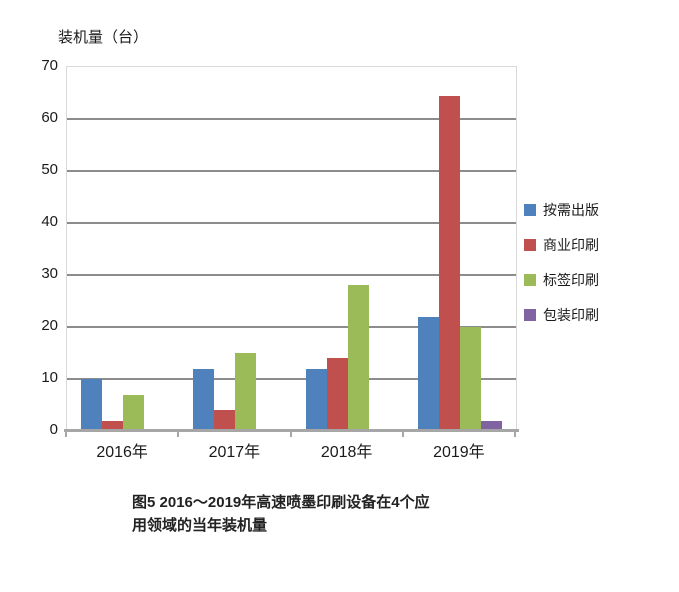 The image size is (679, 592). I want to click on legend-item-商业印刷: 商业印刷, so click(561, 245).